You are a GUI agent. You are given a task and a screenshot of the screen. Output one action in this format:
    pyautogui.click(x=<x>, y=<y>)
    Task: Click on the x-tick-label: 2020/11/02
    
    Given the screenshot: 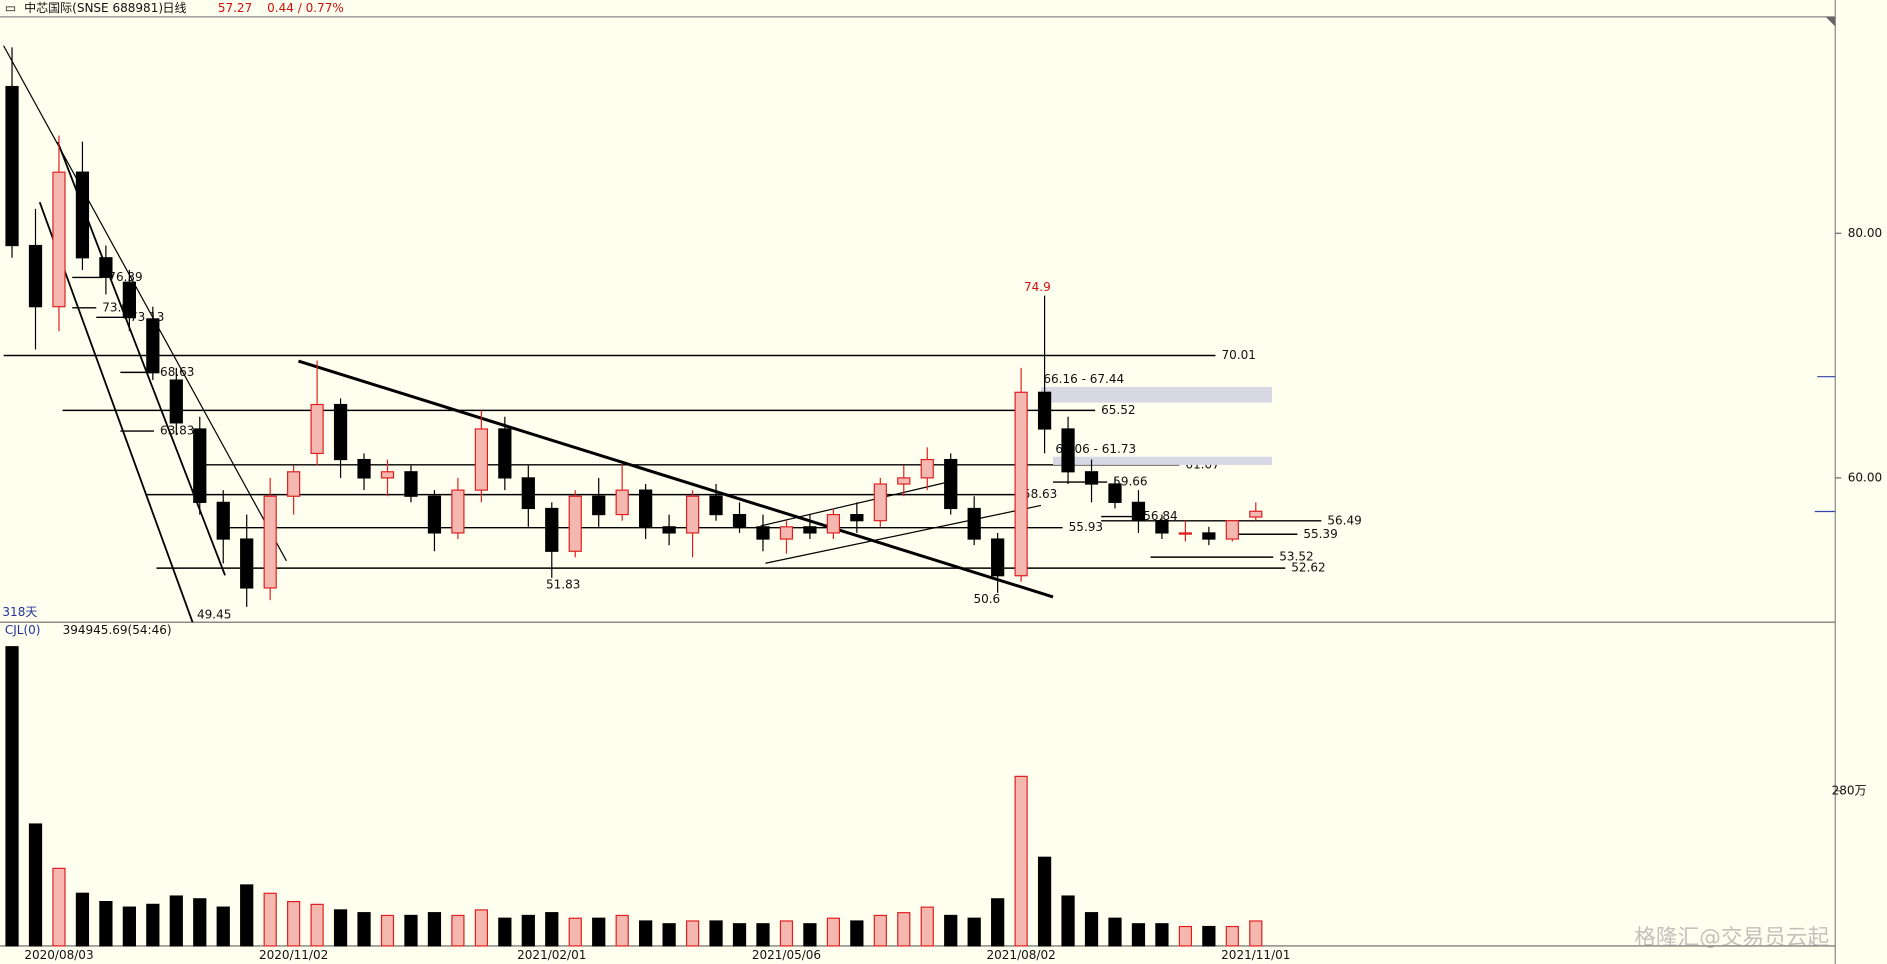 What is the action you would take?
    pyautogui.click(x=293, y=955)
    